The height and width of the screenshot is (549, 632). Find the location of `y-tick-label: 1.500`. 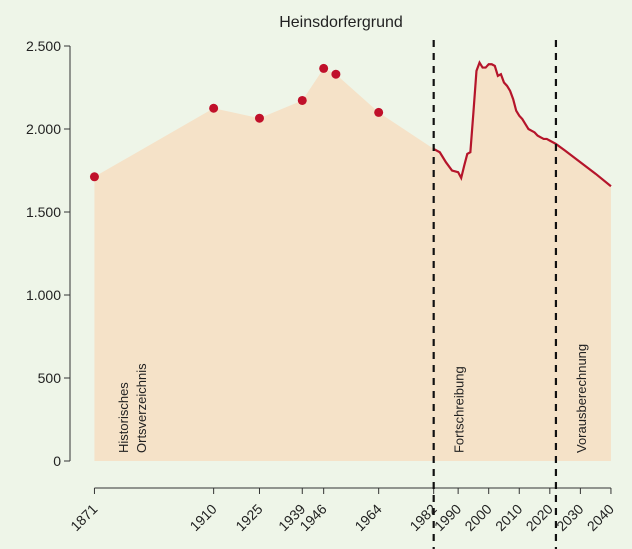

y-tick-label: 1.500 is located at coordinates (43, 212).